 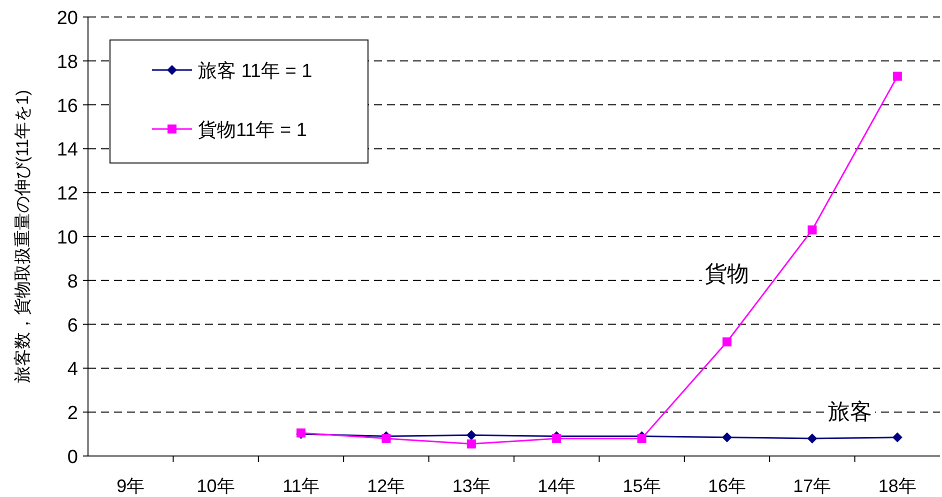 What do you see at coordinates (67, 106) in the screenshot?
I see `y-tick-label: 16` at bounding box center [67, 106].